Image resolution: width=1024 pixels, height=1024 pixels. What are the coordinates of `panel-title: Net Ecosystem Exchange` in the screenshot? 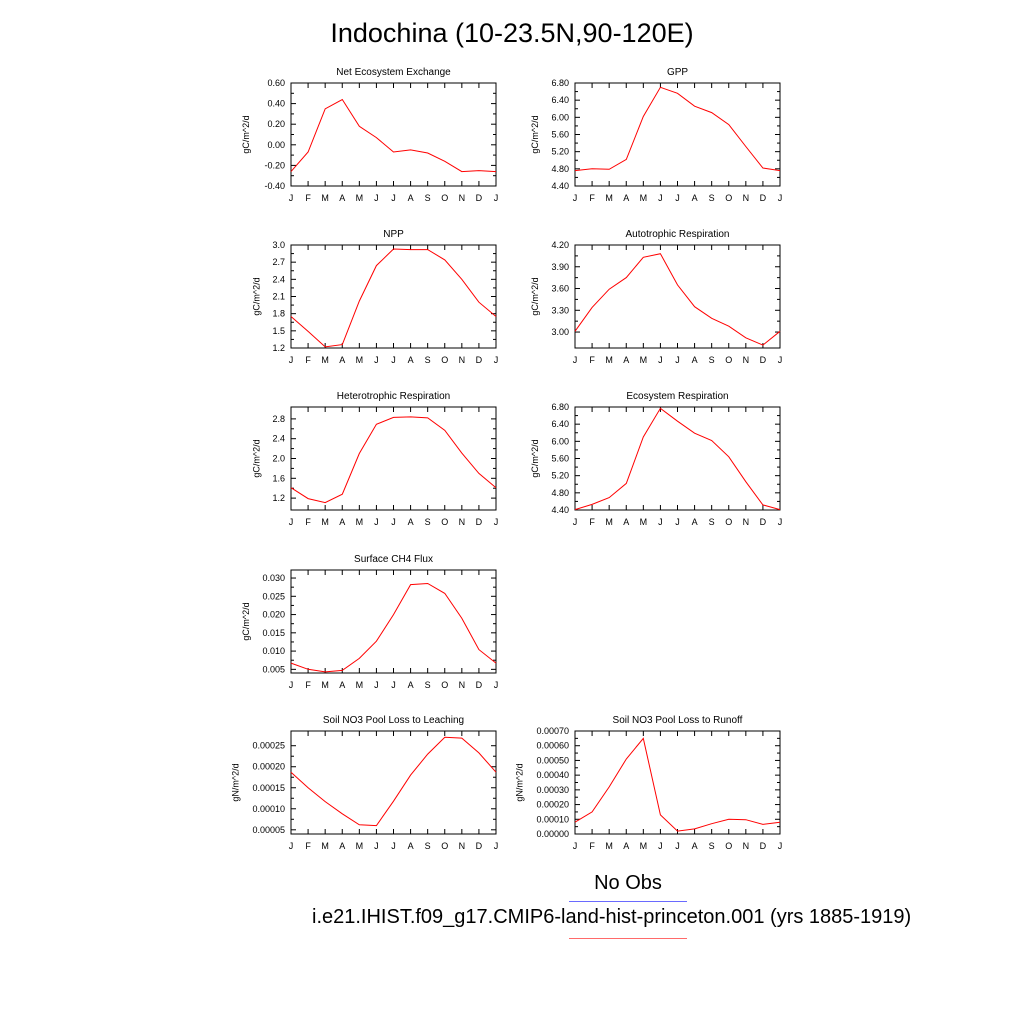 It's located at (393, 72).